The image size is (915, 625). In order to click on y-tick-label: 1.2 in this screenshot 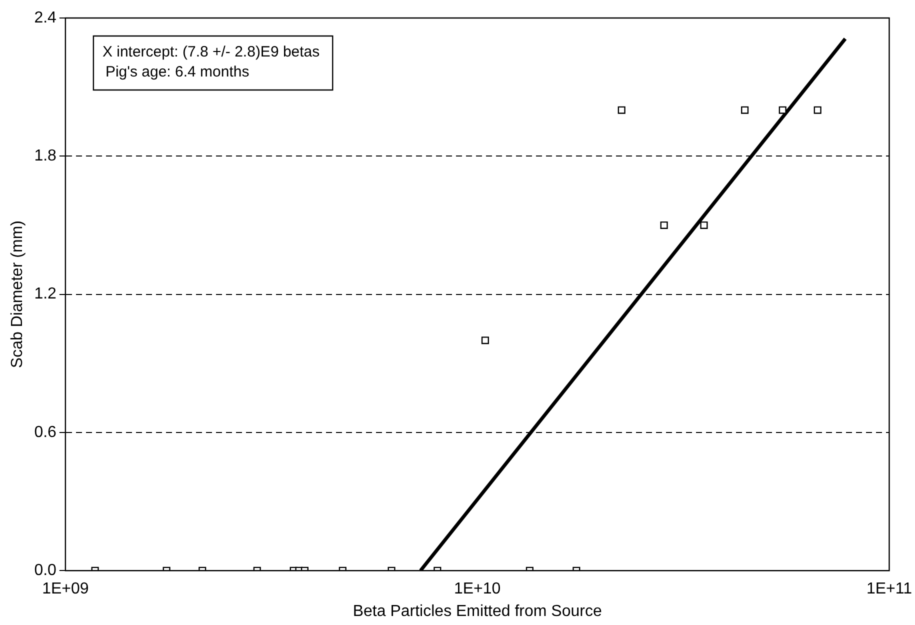, I will do `click(45, 294)`.